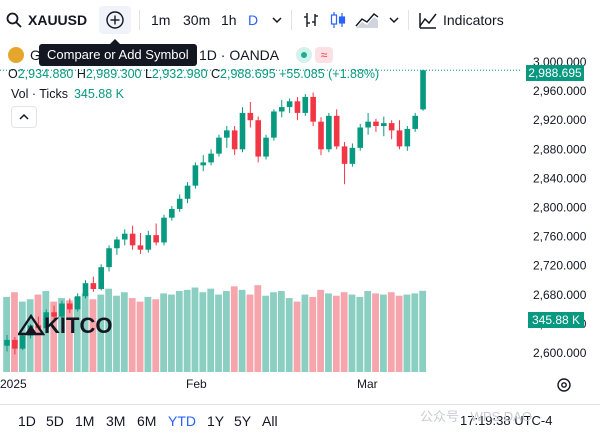 The width and height of the screenshot is (600, 439). What do you see at coordinates (229, 20) in the screenshot?
I see `interval-1h: 1h` at bounding box center [229, 20].